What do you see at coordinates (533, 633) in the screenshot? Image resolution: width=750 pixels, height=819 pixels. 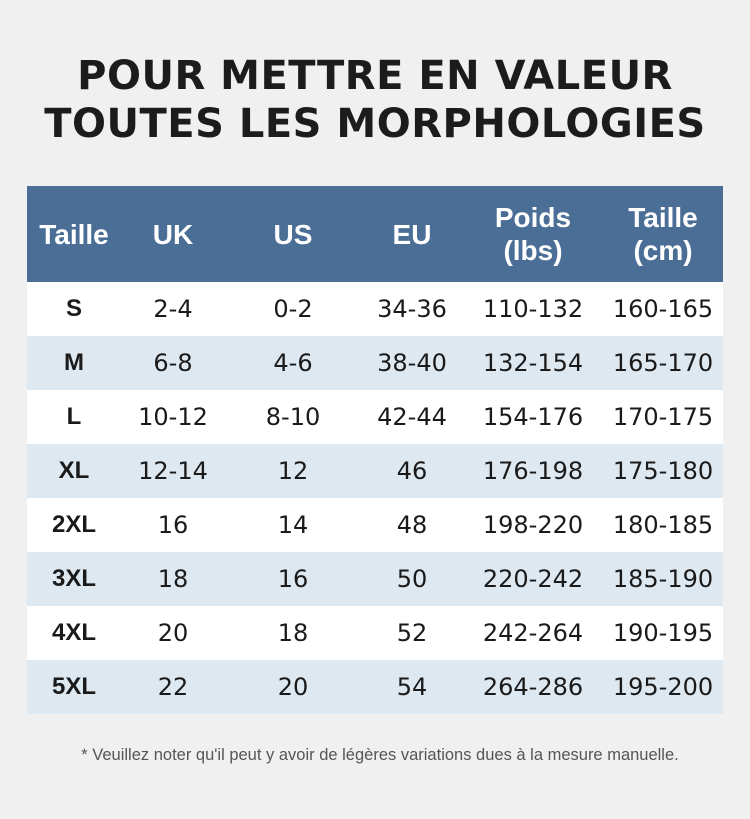 I see `weight-cell: 242-264` at bounding box center [533, 633].